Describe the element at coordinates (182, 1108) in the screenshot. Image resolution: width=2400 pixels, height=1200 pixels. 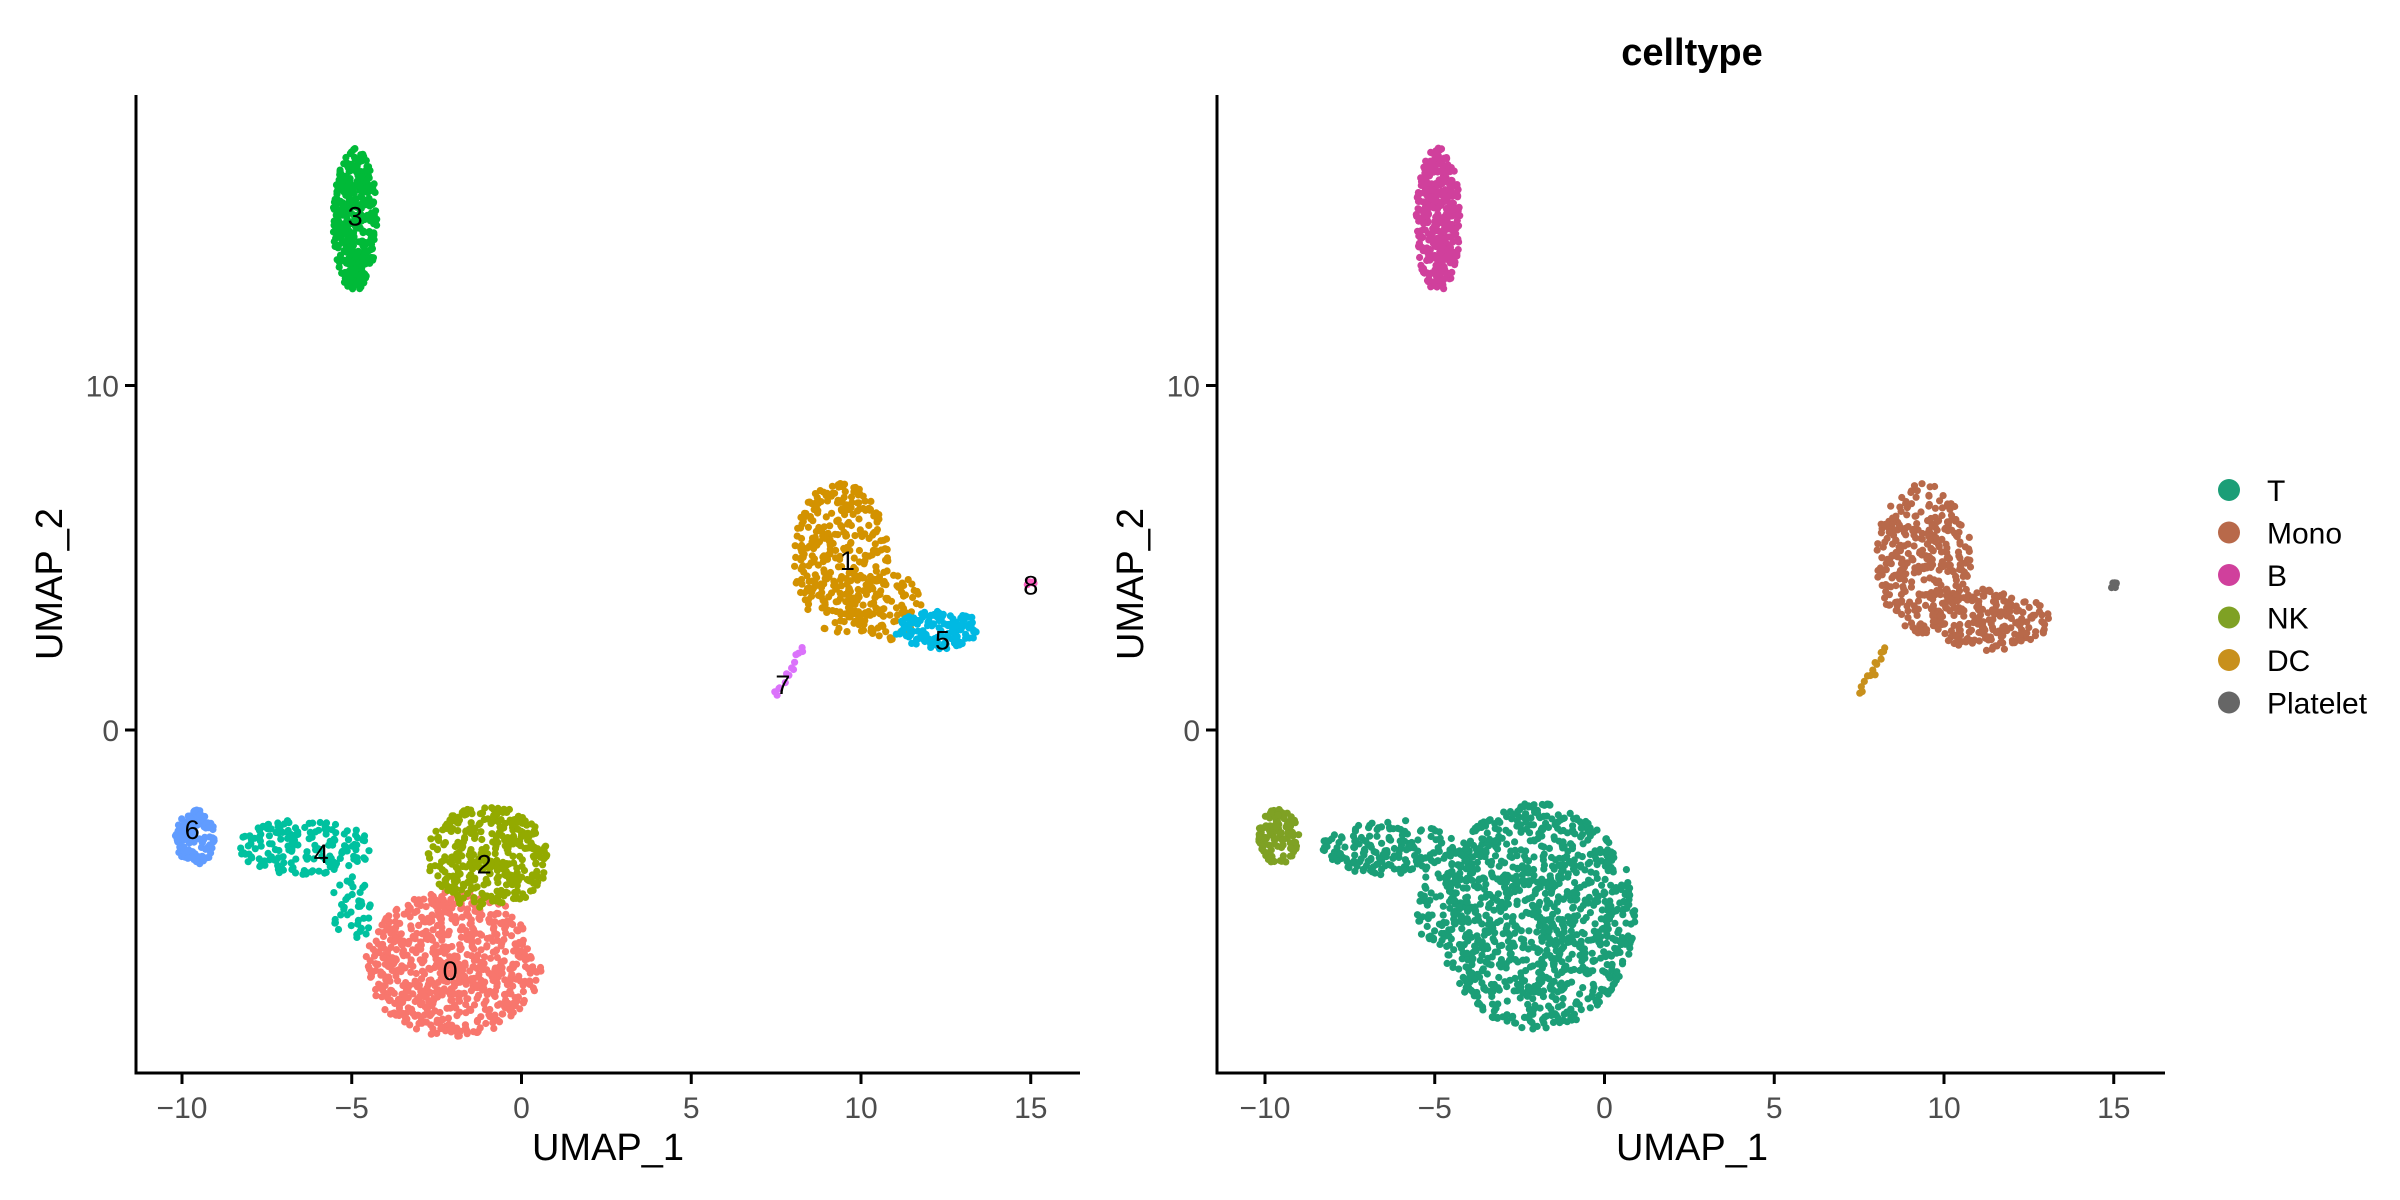
I see `x-tick-label: −10` at that location.